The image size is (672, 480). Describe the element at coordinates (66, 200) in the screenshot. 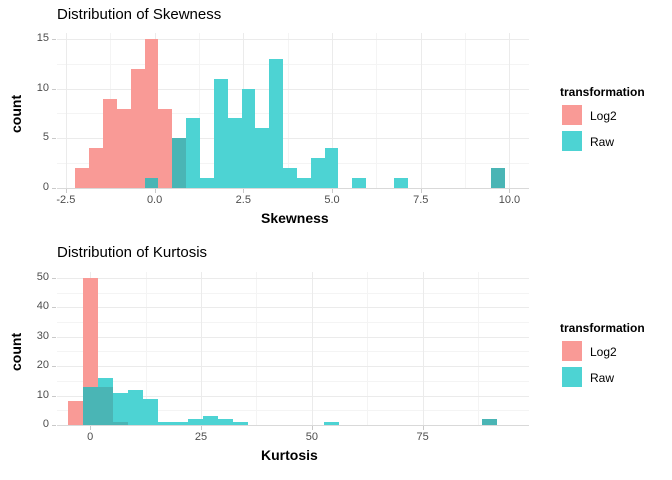

I see `x-axis-tick-label: -2.5` at that location.